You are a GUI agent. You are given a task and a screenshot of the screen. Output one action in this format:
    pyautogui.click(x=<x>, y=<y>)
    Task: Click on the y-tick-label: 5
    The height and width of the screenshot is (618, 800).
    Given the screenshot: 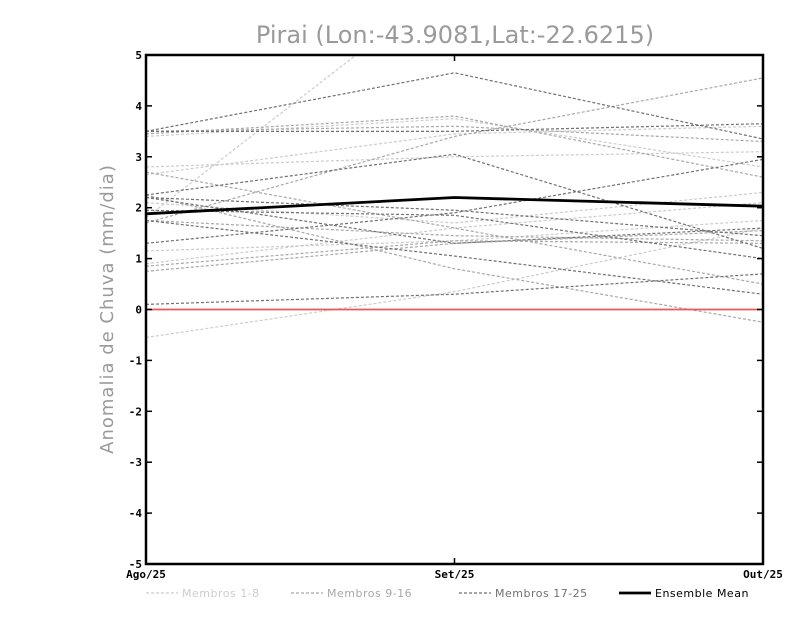 What is the action you would take?
    pyautogui.click(x=138, y=55)
    